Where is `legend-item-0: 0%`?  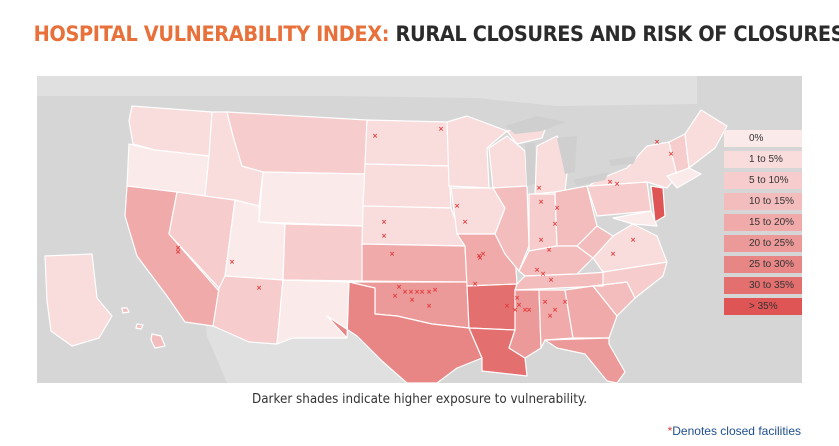 legend-item-0: 0% is located at coordinates (764, 139).